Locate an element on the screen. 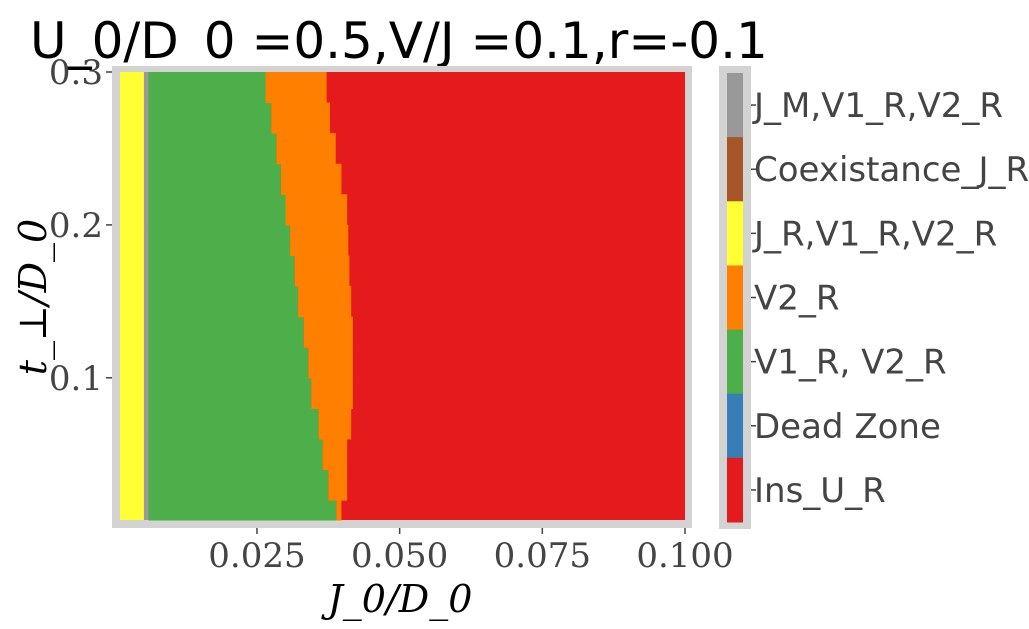 The width and height of the screenshot is (1029, 629). x-axis-label: J_0/D_0 is located at coordinates (397, 599).